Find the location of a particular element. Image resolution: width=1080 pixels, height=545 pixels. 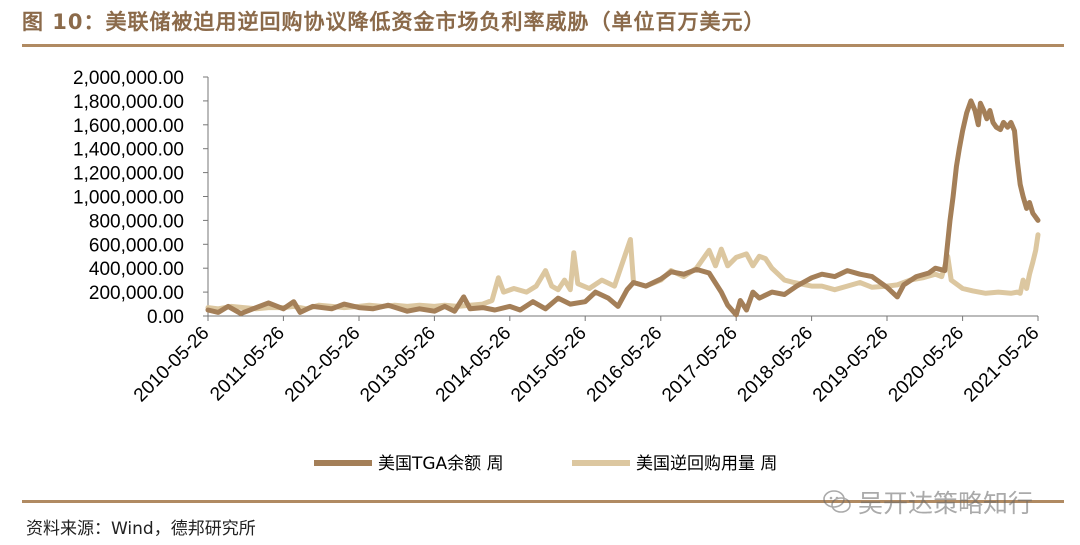

footer-rule is located at coordinates (543, 501).